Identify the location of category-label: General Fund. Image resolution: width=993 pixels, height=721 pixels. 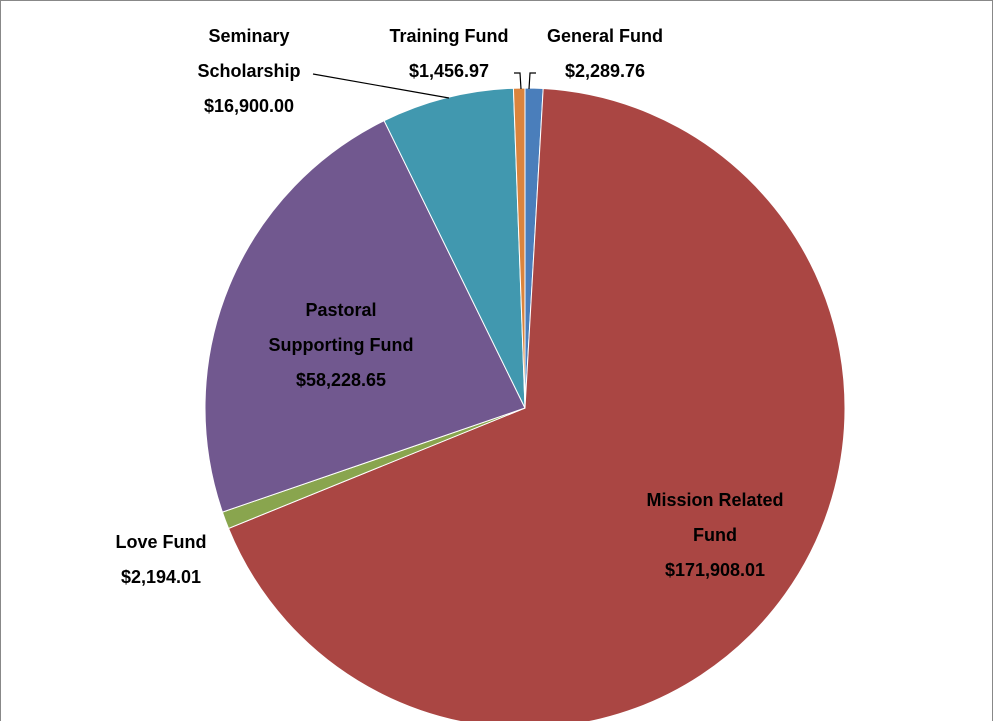
(604, 36).